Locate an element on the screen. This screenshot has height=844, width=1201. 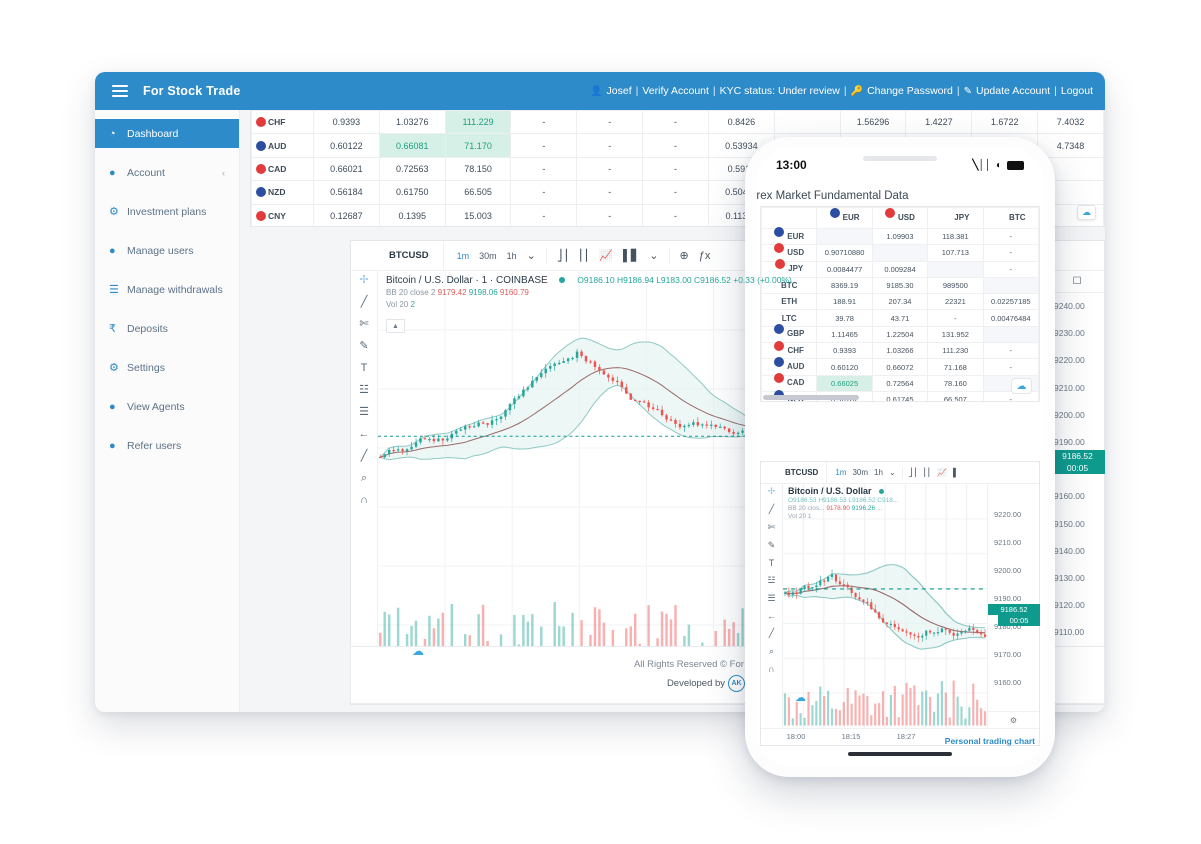
phone-table-row: ETH 188.91 207.34 22321 0.02257185 is located at coordinates (900, 302).